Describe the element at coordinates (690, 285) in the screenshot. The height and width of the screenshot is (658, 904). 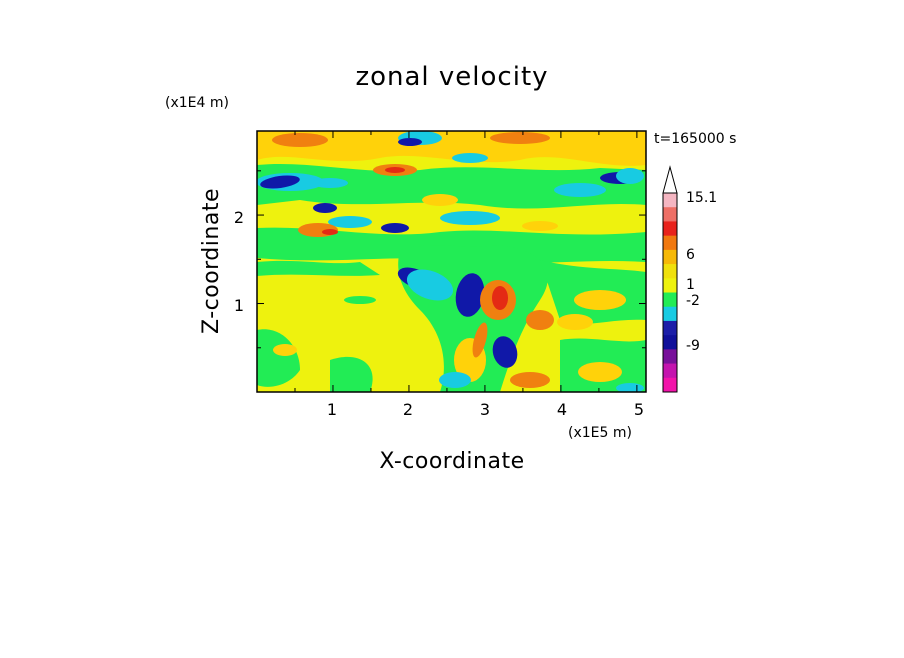
I see `colorbar-label: 1` at that location.